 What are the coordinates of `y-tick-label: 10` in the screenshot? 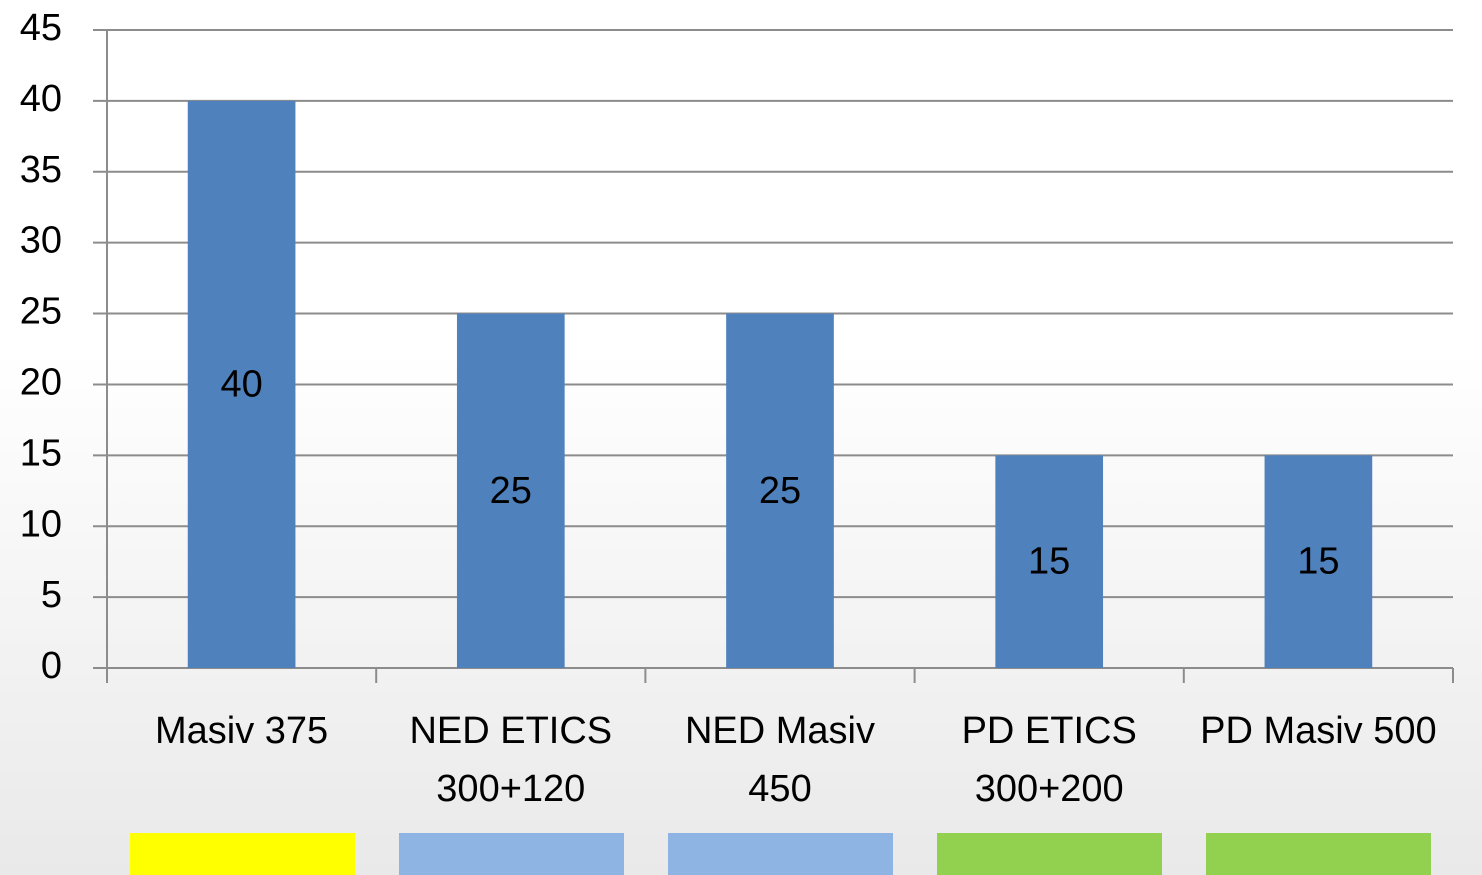 It's located at (41, 524).